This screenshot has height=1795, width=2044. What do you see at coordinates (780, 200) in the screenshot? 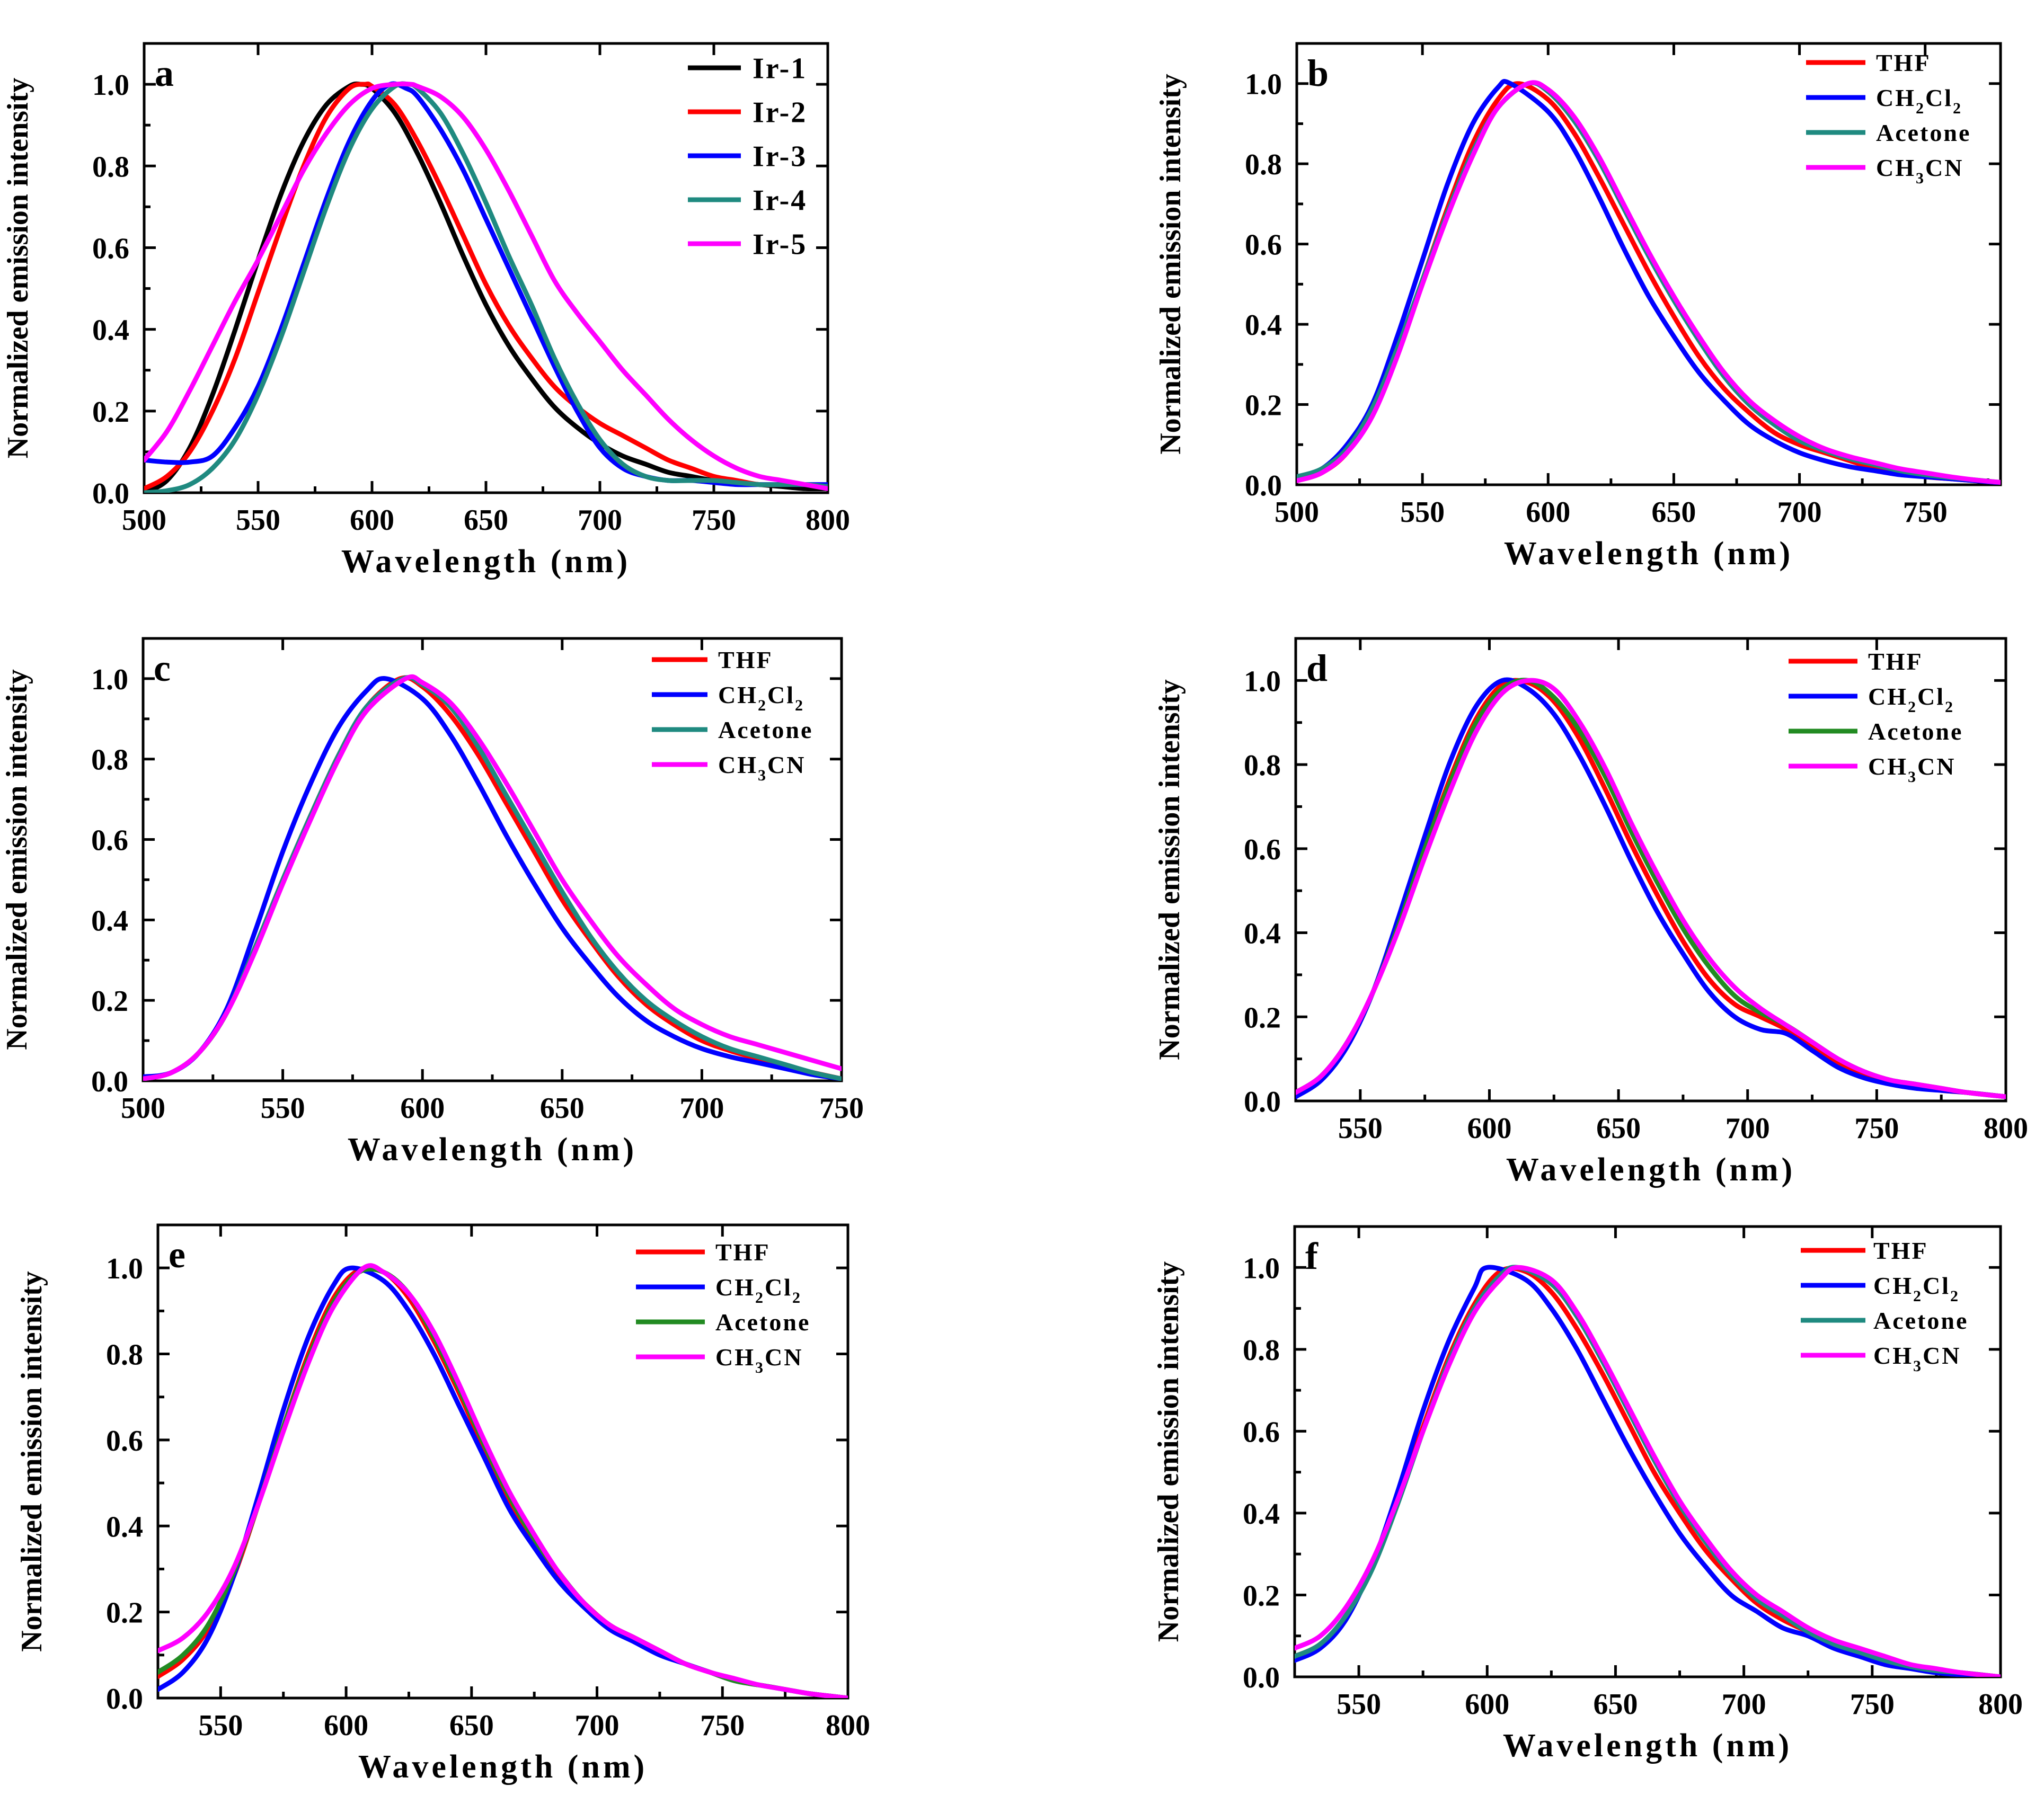
I see `legend-label: Ir-4` at bounding box center [780, 200].